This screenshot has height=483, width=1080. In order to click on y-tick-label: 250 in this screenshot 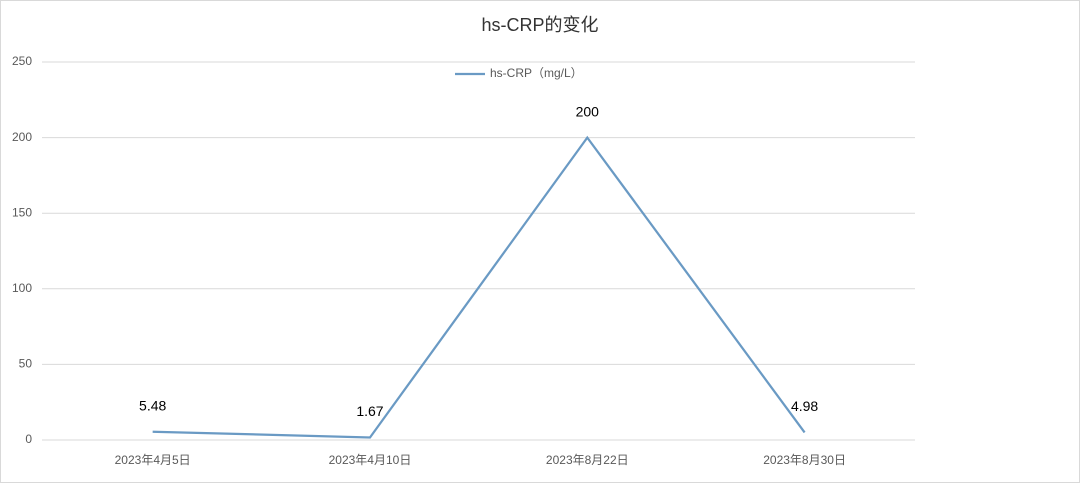, I will do `click(22, 61)`.